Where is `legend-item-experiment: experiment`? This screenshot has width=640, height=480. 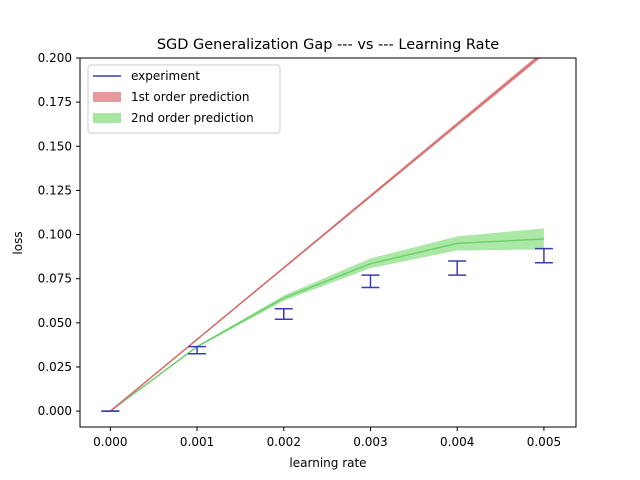
legend-item-experiment: experiment is located at coordinates (146, 76).